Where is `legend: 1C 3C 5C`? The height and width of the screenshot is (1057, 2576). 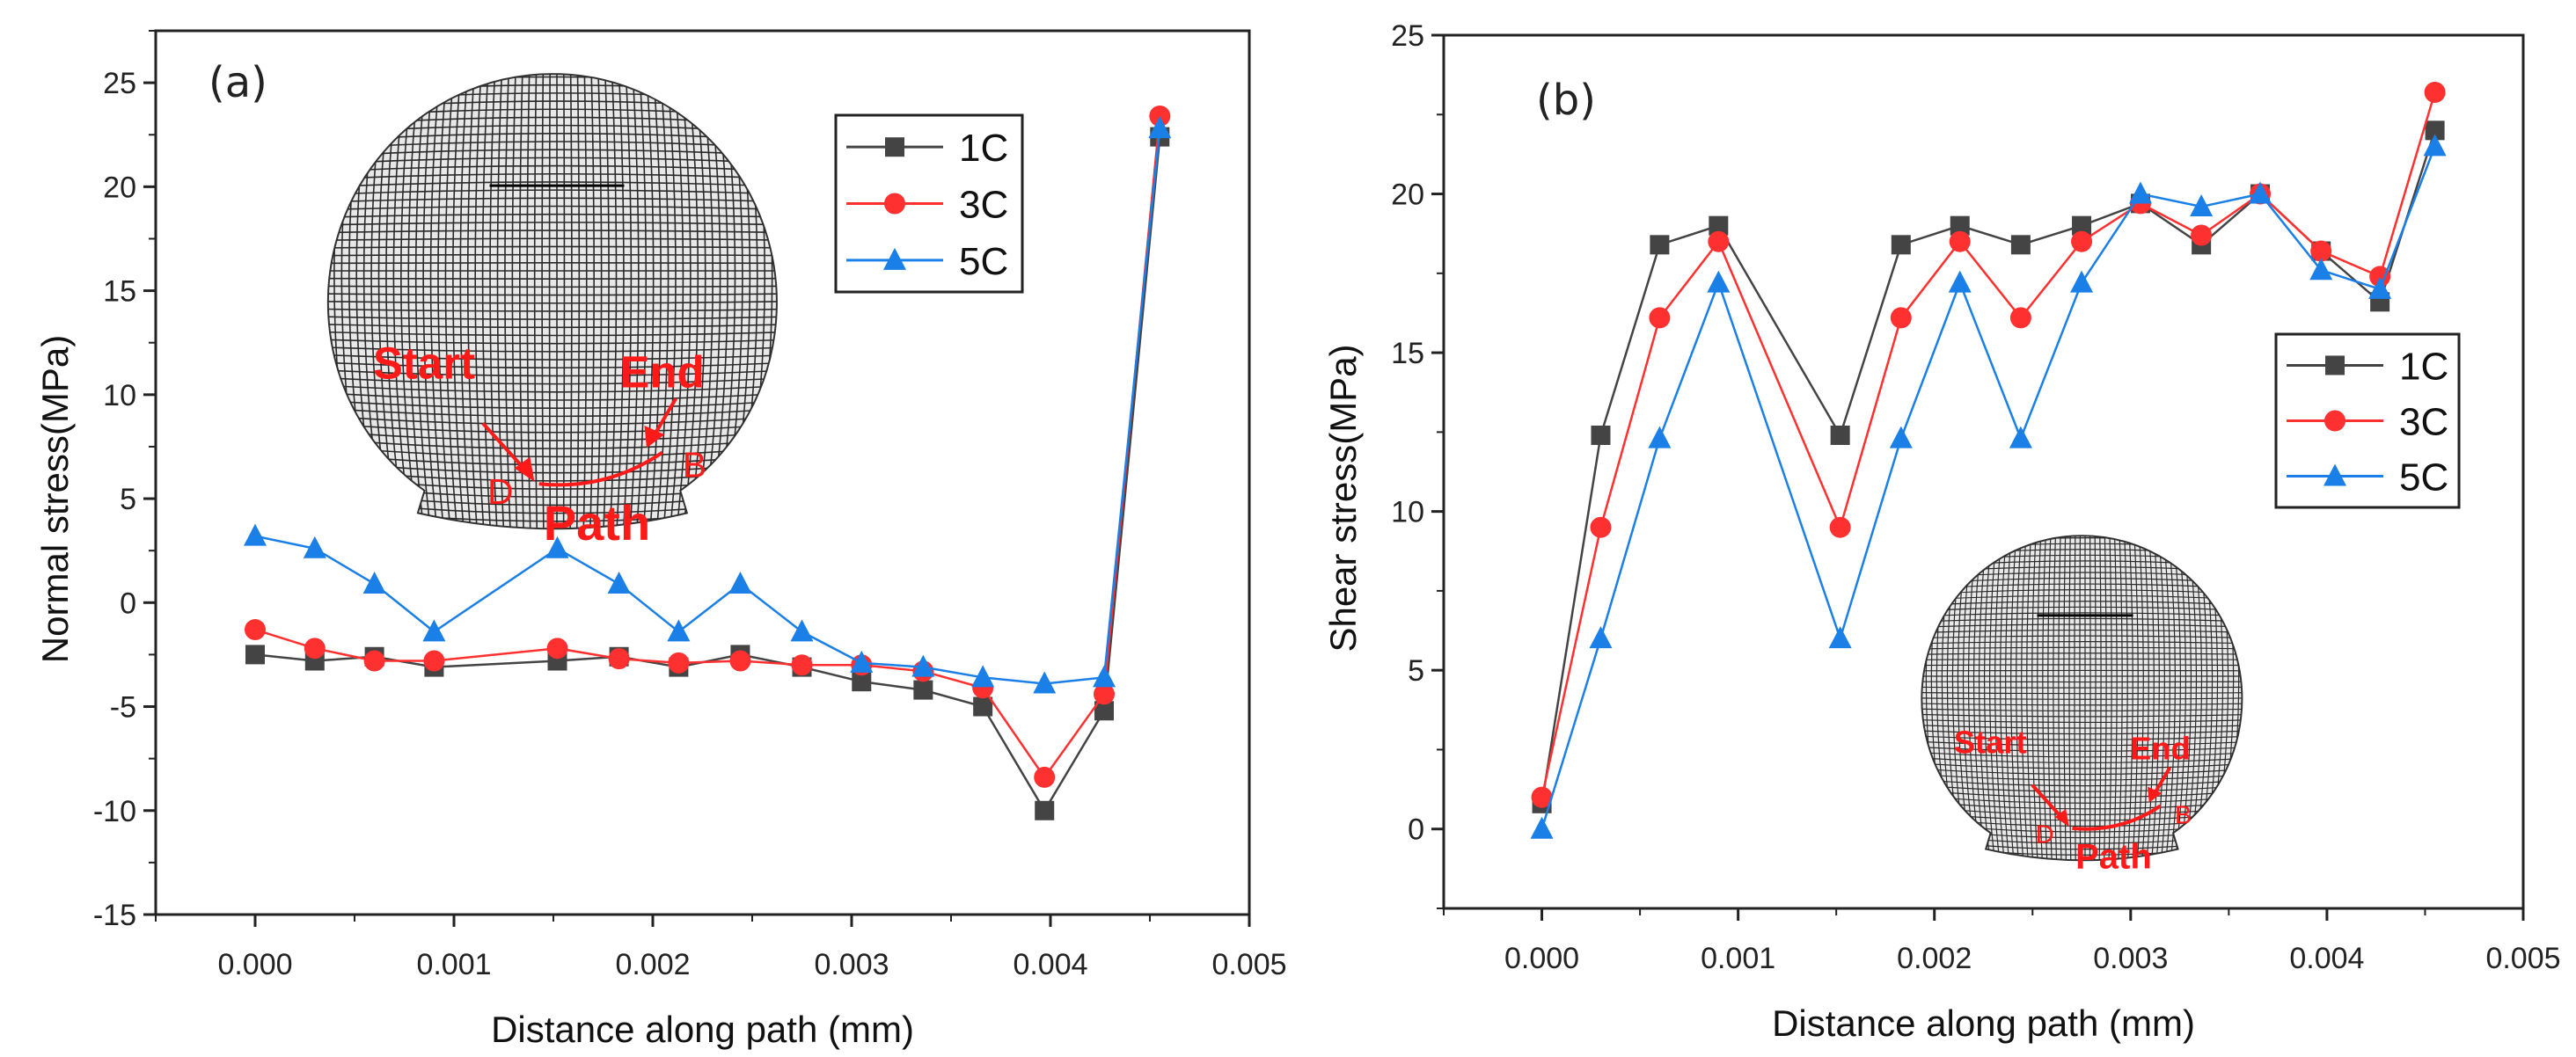
legend: 1C 3C 5C is located at coordinates (2367, 420).